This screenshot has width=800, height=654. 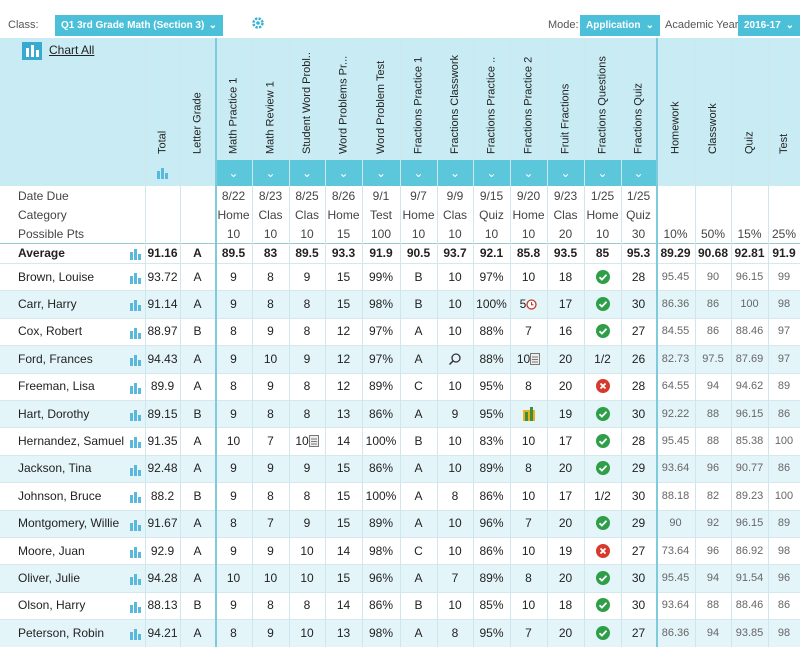 I want to click on cell: 12, so click(x=343, y=358).